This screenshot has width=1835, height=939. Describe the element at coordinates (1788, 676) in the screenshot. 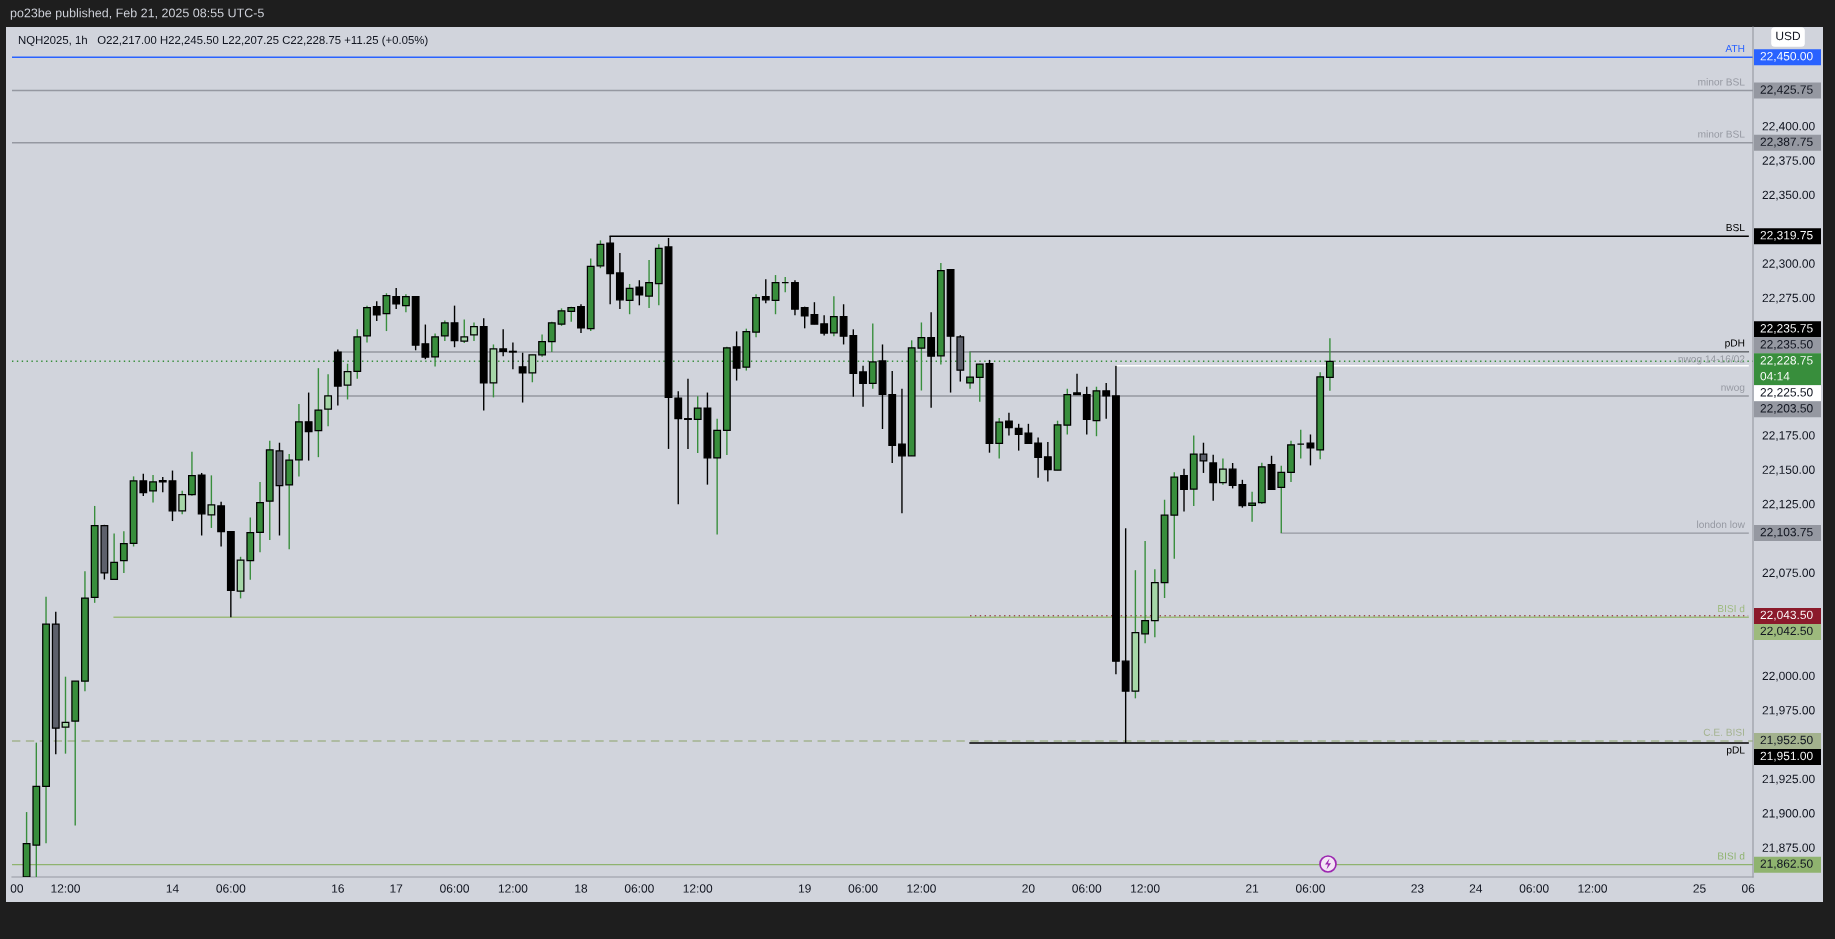

I see `y-tick-label: 22,000.00` at that location.